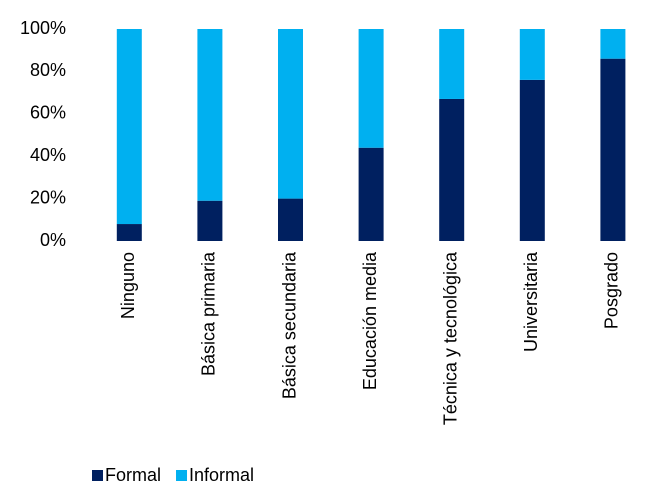 Image resolution: width=648 pixels, height=490 pixels. What do you see at coordinates (53, 240) in the screenshot?
I see `y-tick-label: 0%` at bounding box center [53, 240].